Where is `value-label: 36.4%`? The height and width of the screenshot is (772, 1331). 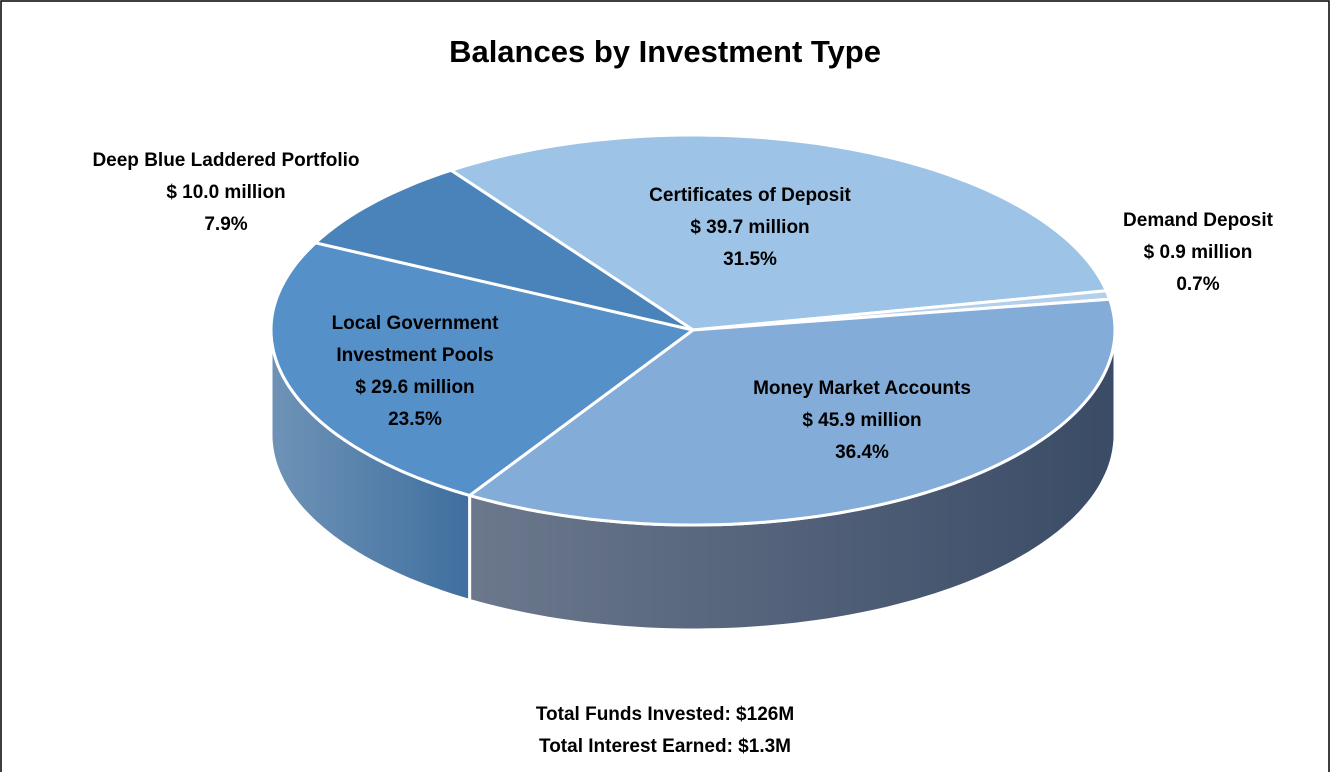
value-label: 36.4% is located at coordinates (862, 452).